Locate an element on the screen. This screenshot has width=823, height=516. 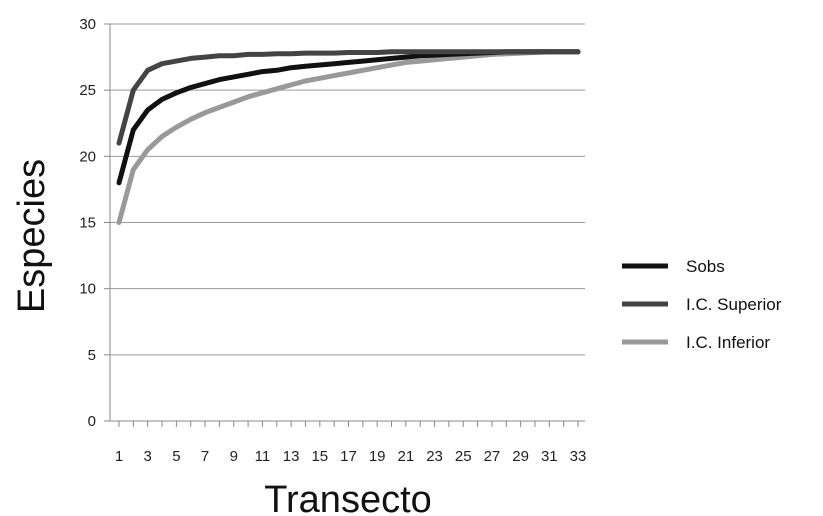
x-tick-label: 31 is located at coordinates (549, 456).